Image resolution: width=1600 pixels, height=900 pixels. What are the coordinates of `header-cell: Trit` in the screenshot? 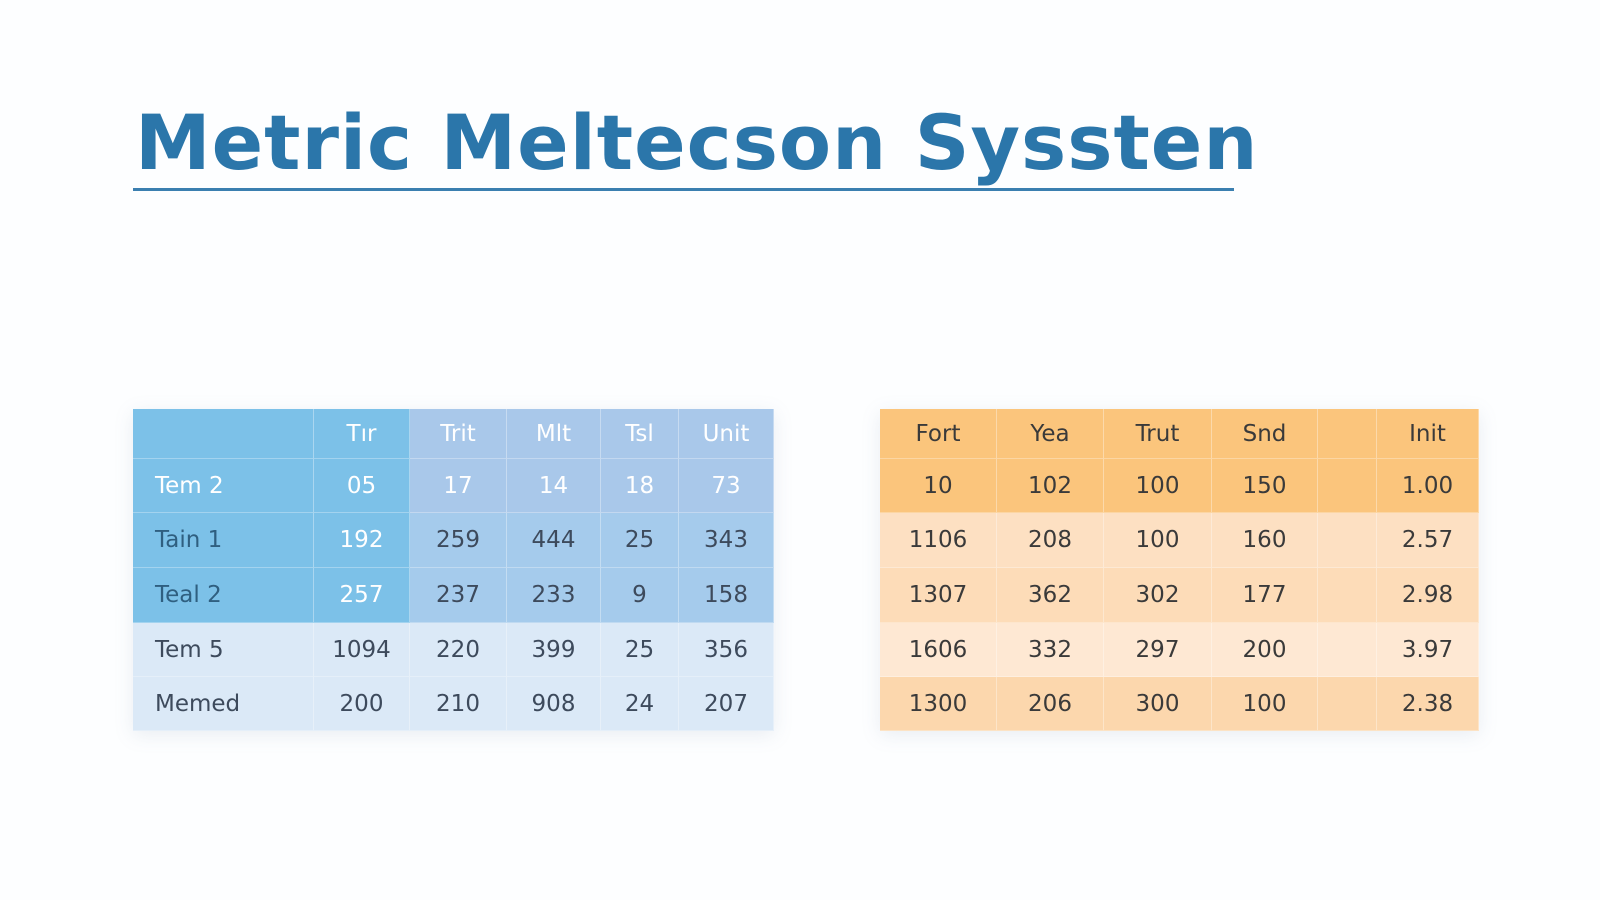 It's located at (458, 434).